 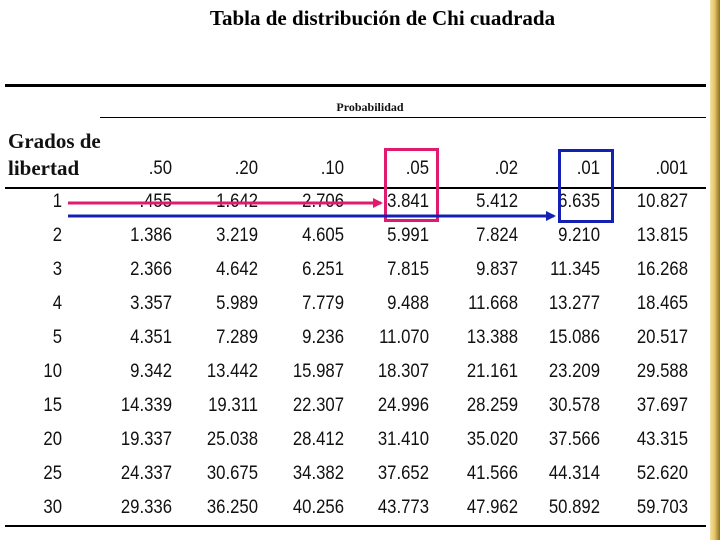 I want to click on table-cell: 20.517, so click(x=662, y=337).